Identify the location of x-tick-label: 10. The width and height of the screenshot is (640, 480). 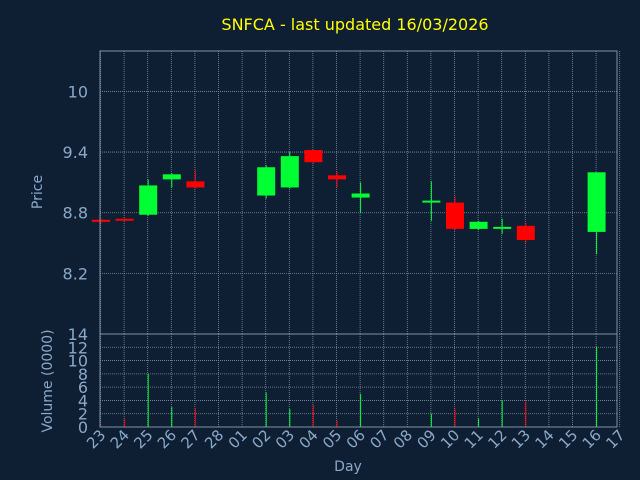
(450, 439).